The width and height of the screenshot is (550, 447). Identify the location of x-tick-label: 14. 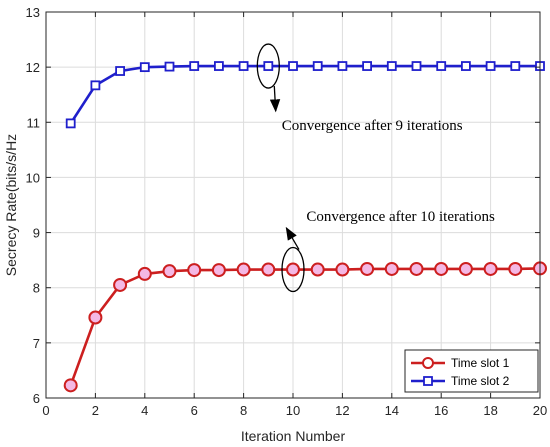
(392, 410).